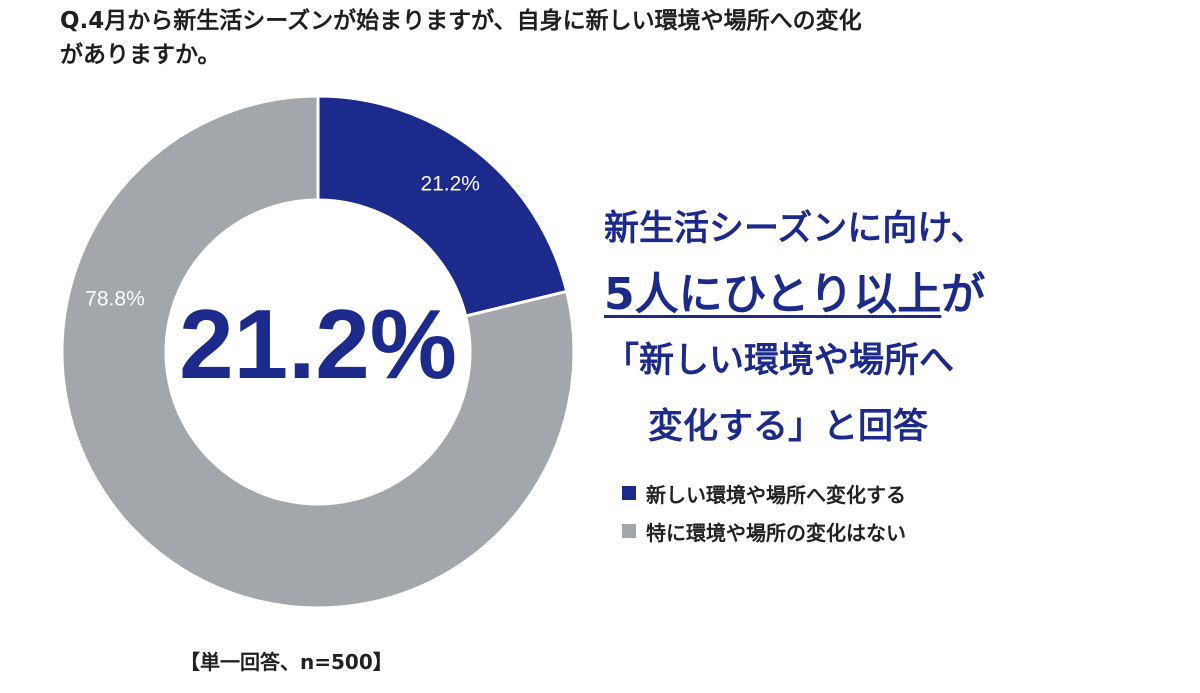 The height and width of the screenshot is (693, 1200). What do you see at coordinates (773, 294) in the screenshot?
I see `headline-emphasis: 5人にひとり以上` at bounding box center [773, 294].